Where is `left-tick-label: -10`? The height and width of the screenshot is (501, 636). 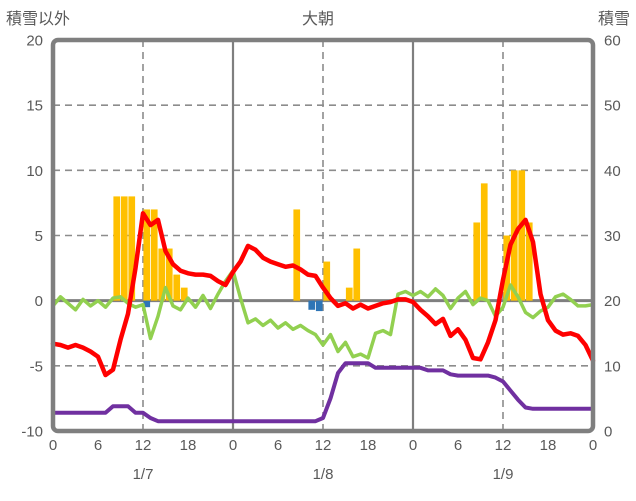 left-tick-label: -10 is located at coordinates (32, 432).